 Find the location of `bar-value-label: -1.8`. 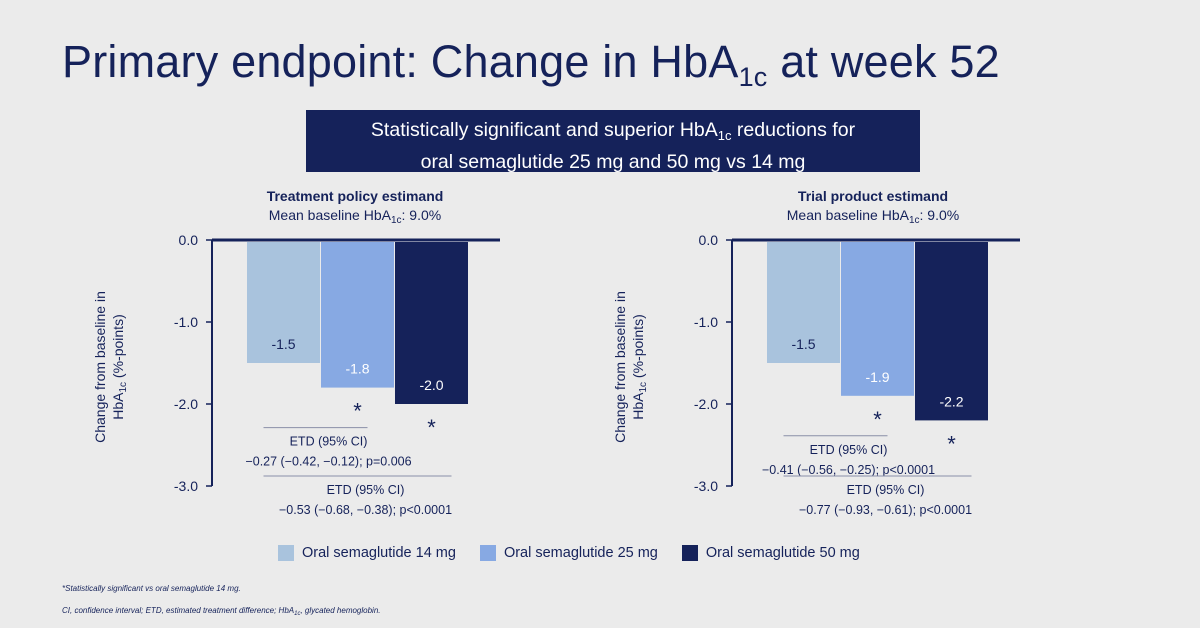

bar-value-label: -1.8 is located at coordinates (357, 369).